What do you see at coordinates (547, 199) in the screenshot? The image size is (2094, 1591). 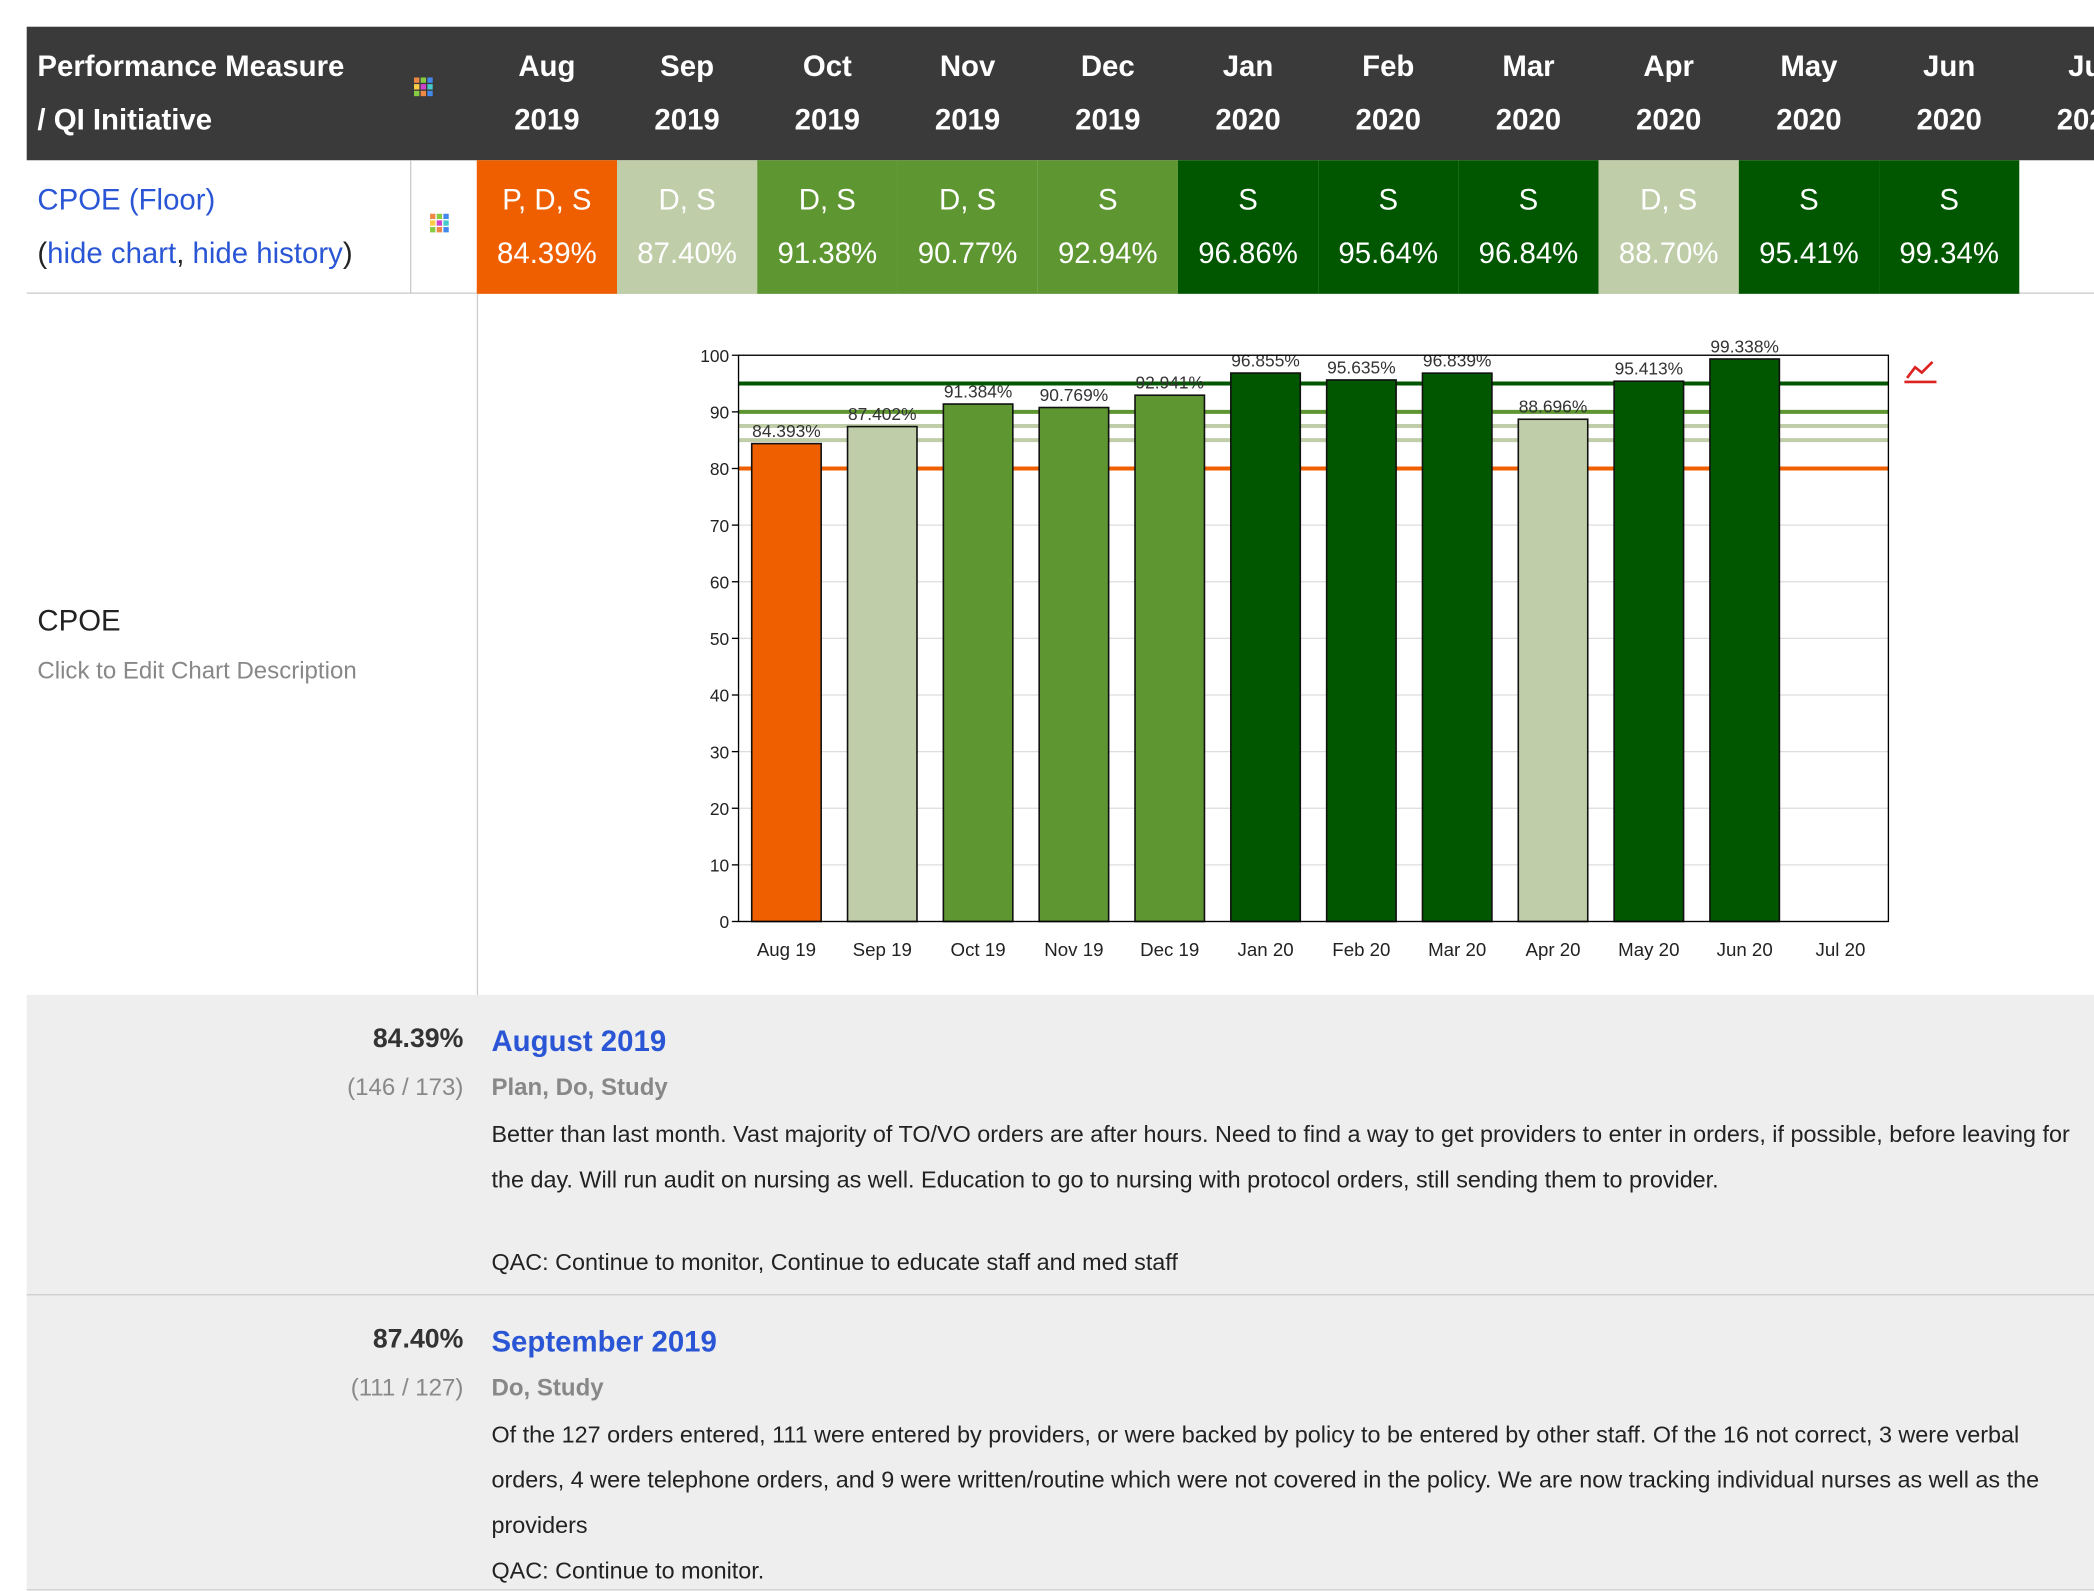 I see `stage: P, D, S` at bounding box center [547, 199].